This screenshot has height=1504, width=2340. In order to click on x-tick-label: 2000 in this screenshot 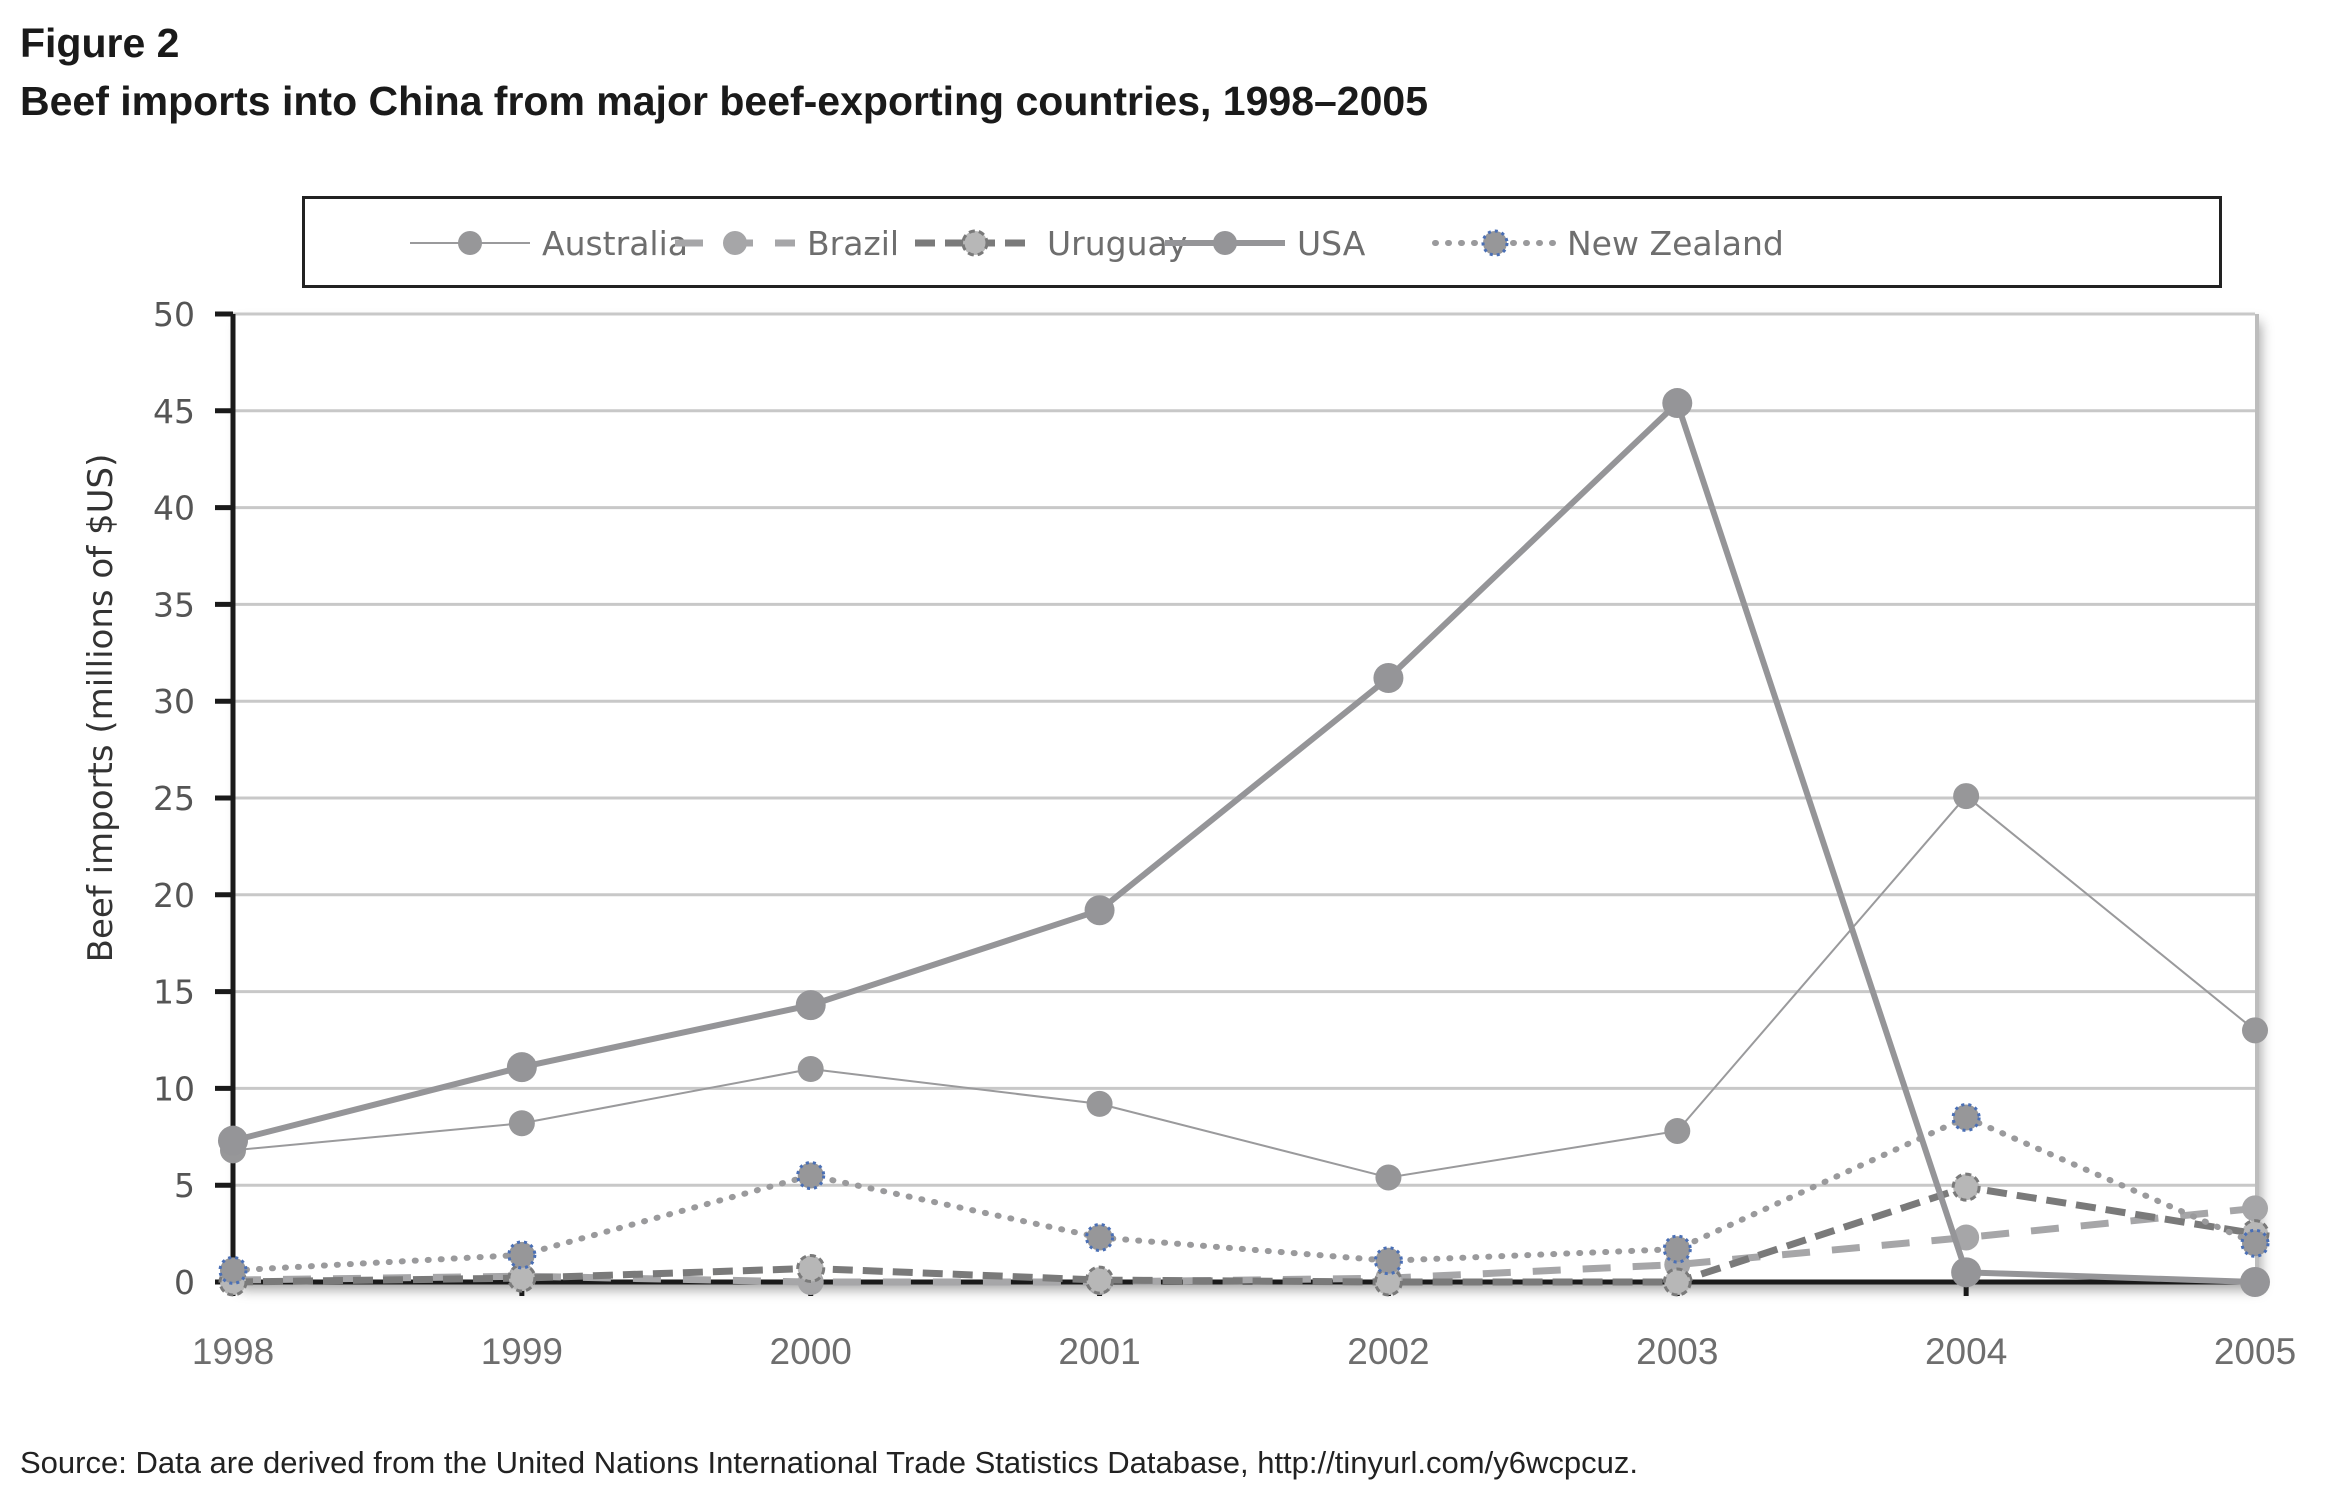, I will do `click(811, 1351)`.